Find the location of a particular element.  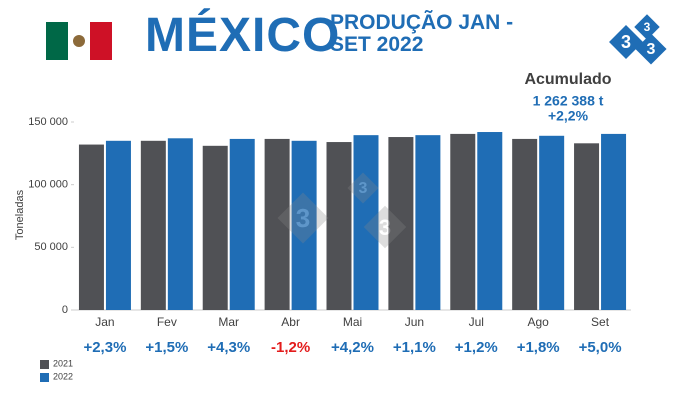

x-tick-label: Set is located at coordinates (600, 322).